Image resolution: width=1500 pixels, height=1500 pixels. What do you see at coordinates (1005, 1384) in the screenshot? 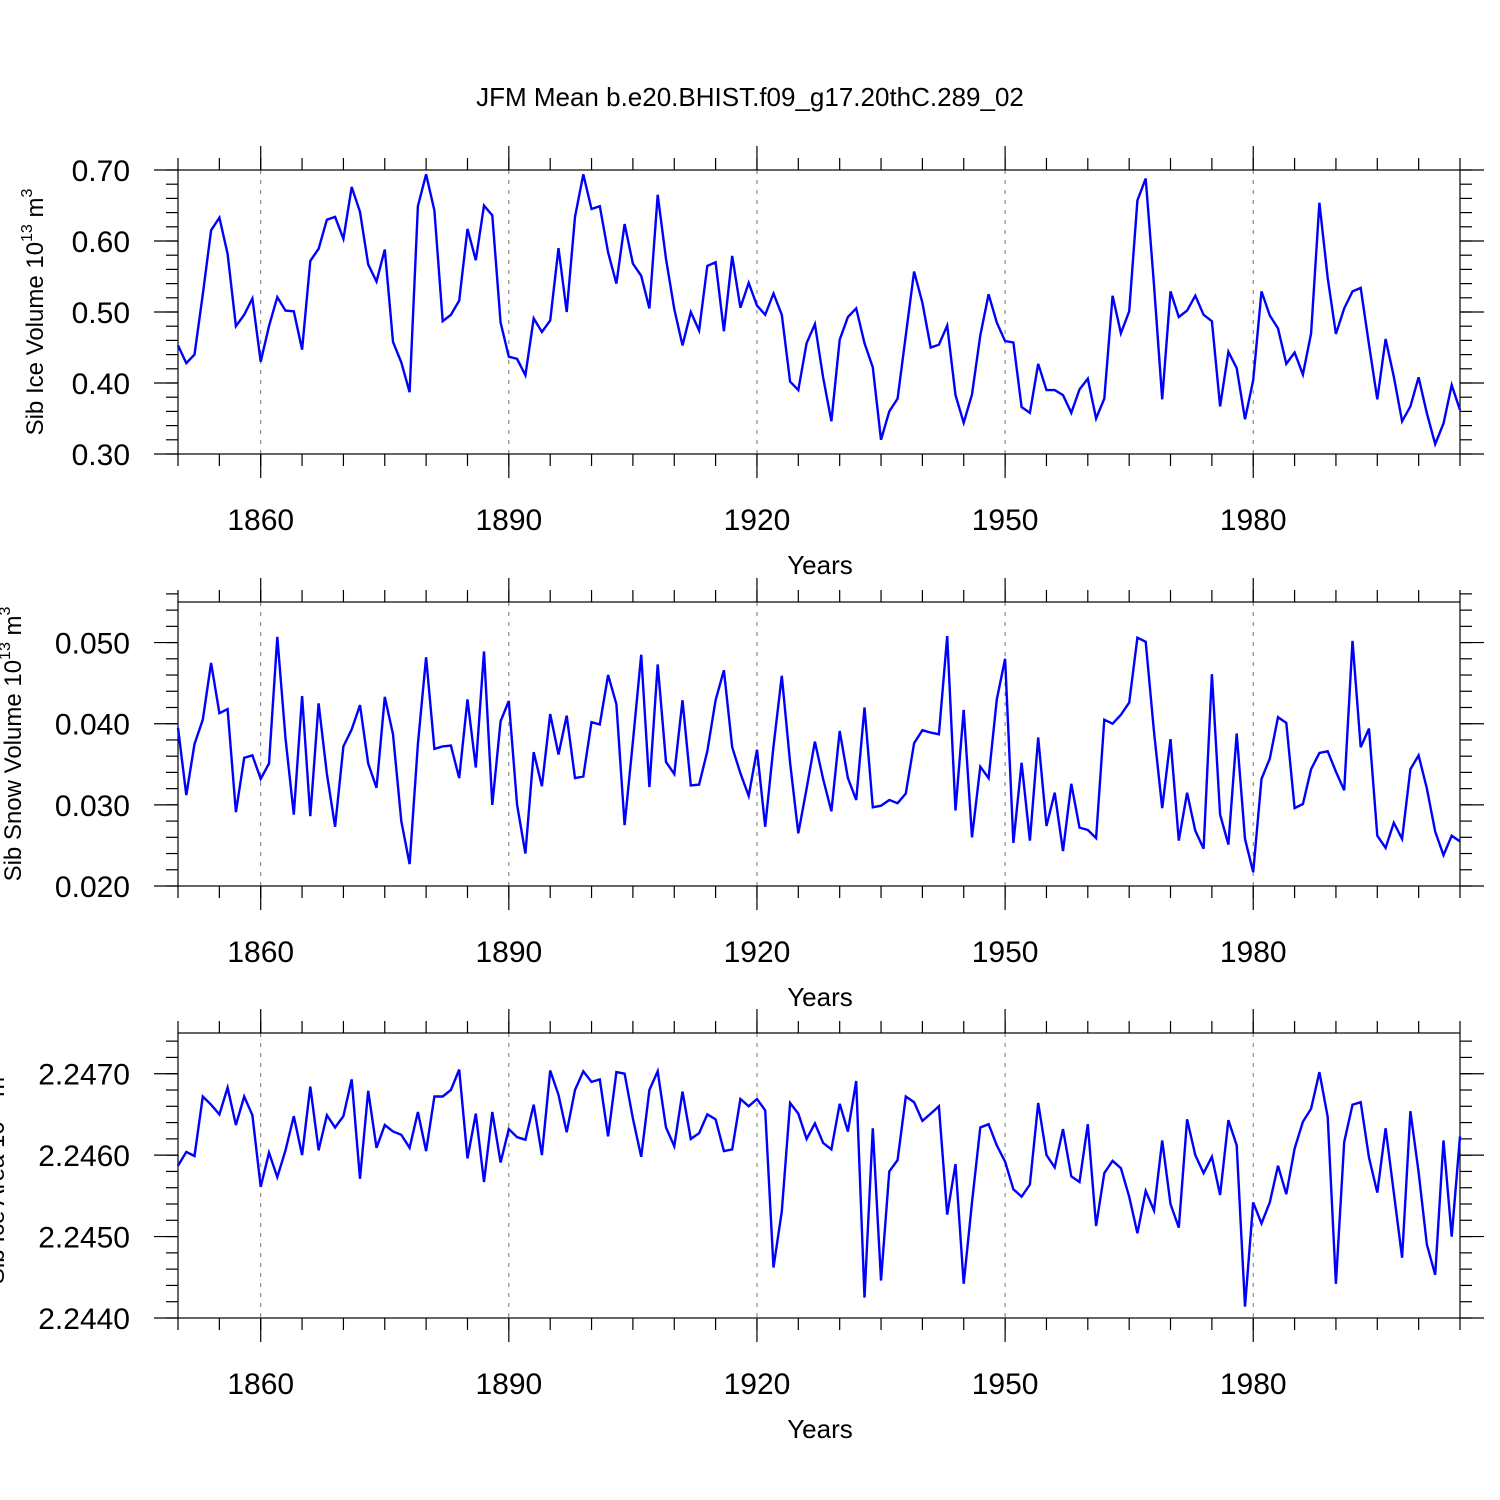
I see `ice-area-x-tick-label: 1950` at bounding box center [1005, 1384].